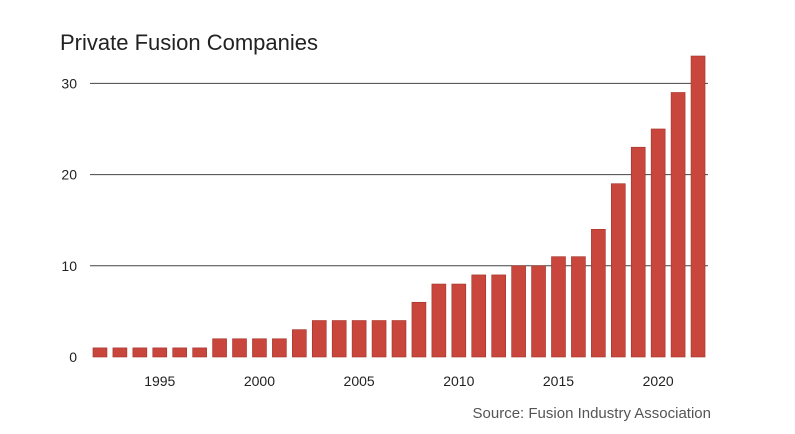 This screenshot has height=434, width=795. What do you see at coordinates (678, 225) in the screenshot?
I see `bar-2021` at bounding box center [678, 225].